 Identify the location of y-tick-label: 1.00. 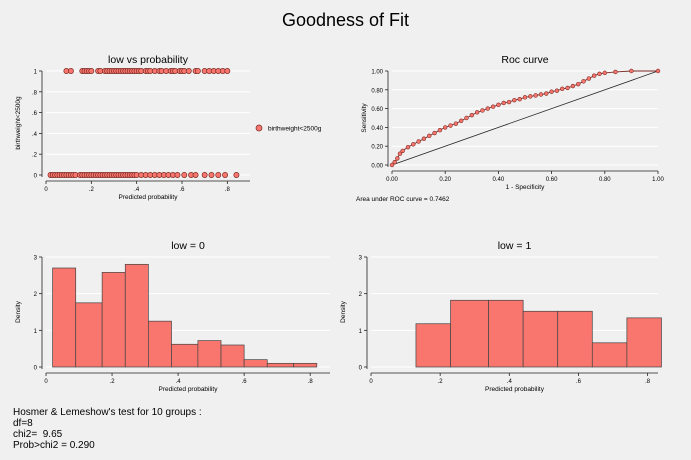
(377, 73).